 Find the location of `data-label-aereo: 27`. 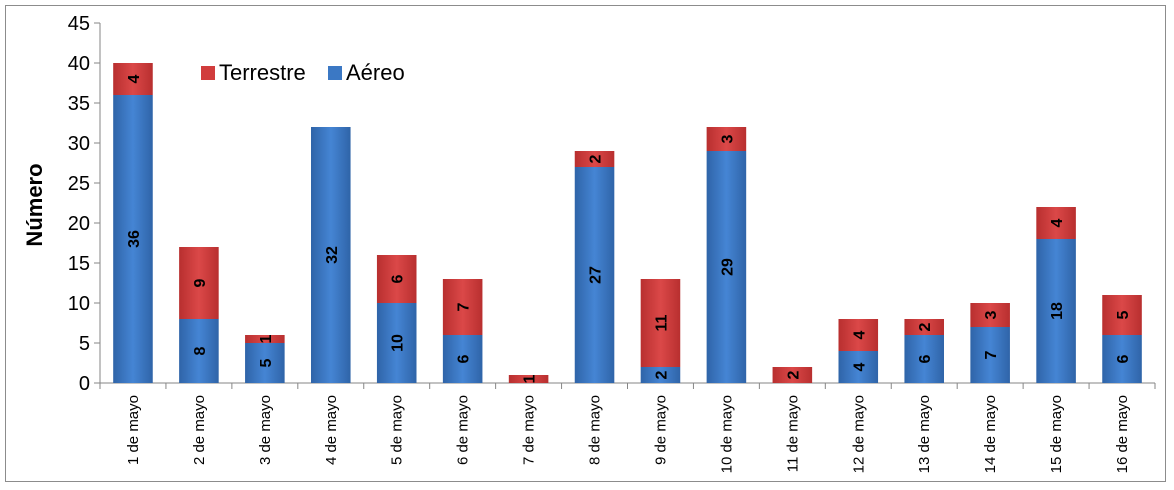

data-label-aereo: 27 is located at coordinates (596, 275).